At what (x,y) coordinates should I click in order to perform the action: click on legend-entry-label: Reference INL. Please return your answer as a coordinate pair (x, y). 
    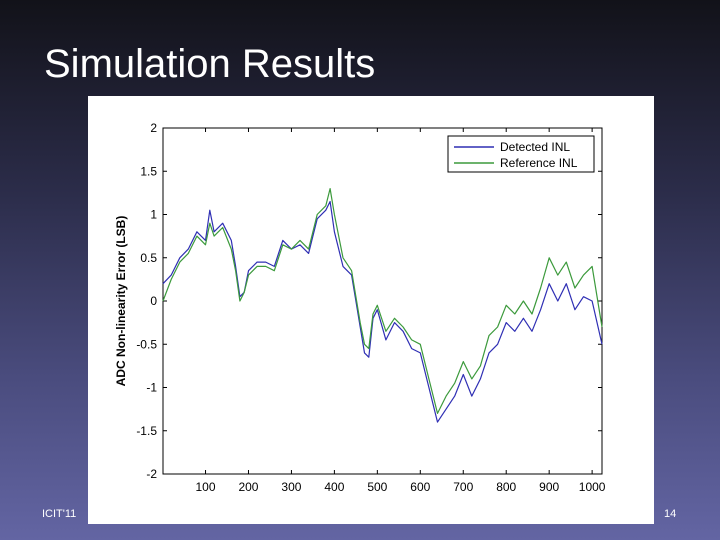
    Looking at the image, I should click on (539, 163).